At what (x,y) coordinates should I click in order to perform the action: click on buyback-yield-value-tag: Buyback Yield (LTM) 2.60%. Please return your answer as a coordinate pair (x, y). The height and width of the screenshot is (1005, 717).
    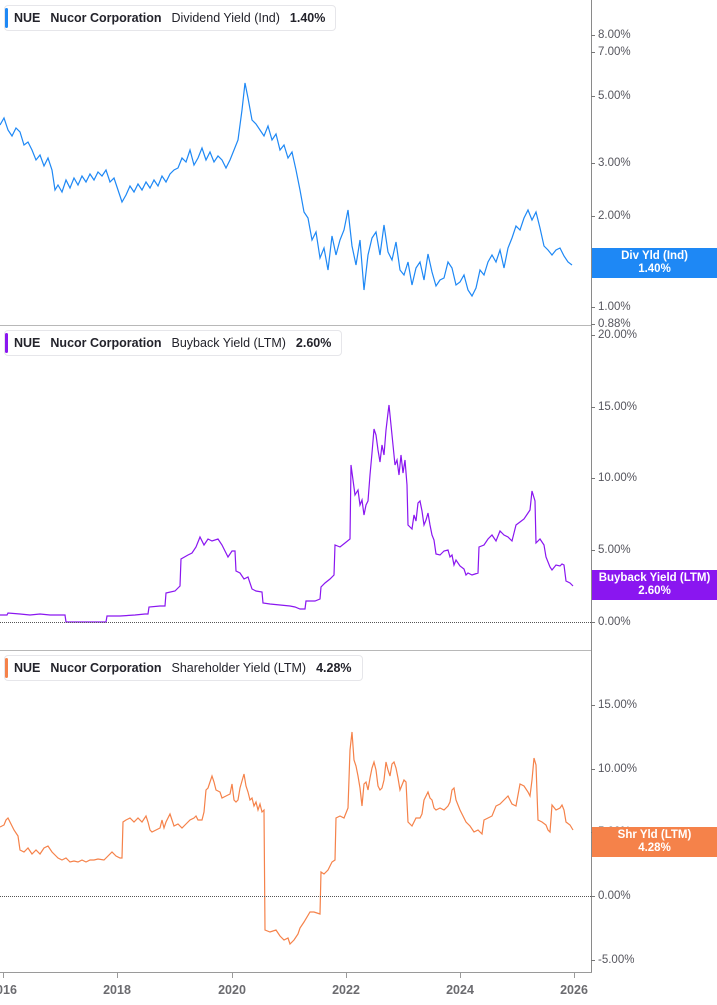
    Looking at the image, I should click on (654, 585).